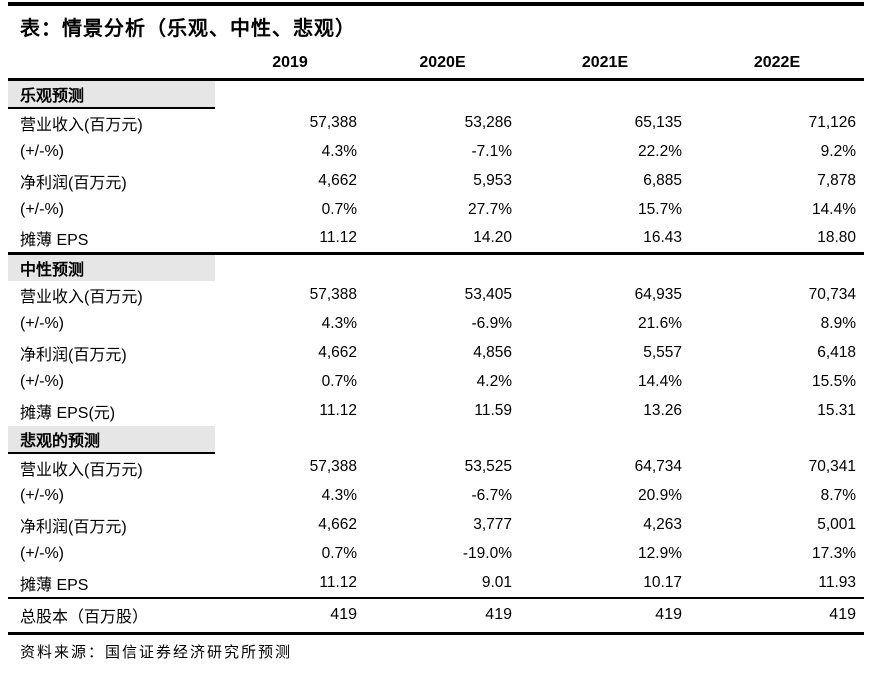 This screenshot has height=676, width=872. I want to click on cell-value: -7.1%, so click(492, 151).